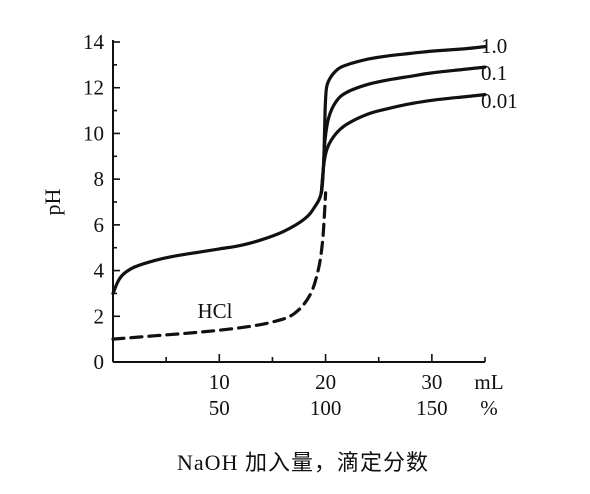 The width and height of the screenshot is (590, 494). Describe the element at coordinates (325, 382) in the screenshot. I see `x-tick-label-ml: 20` at that location.